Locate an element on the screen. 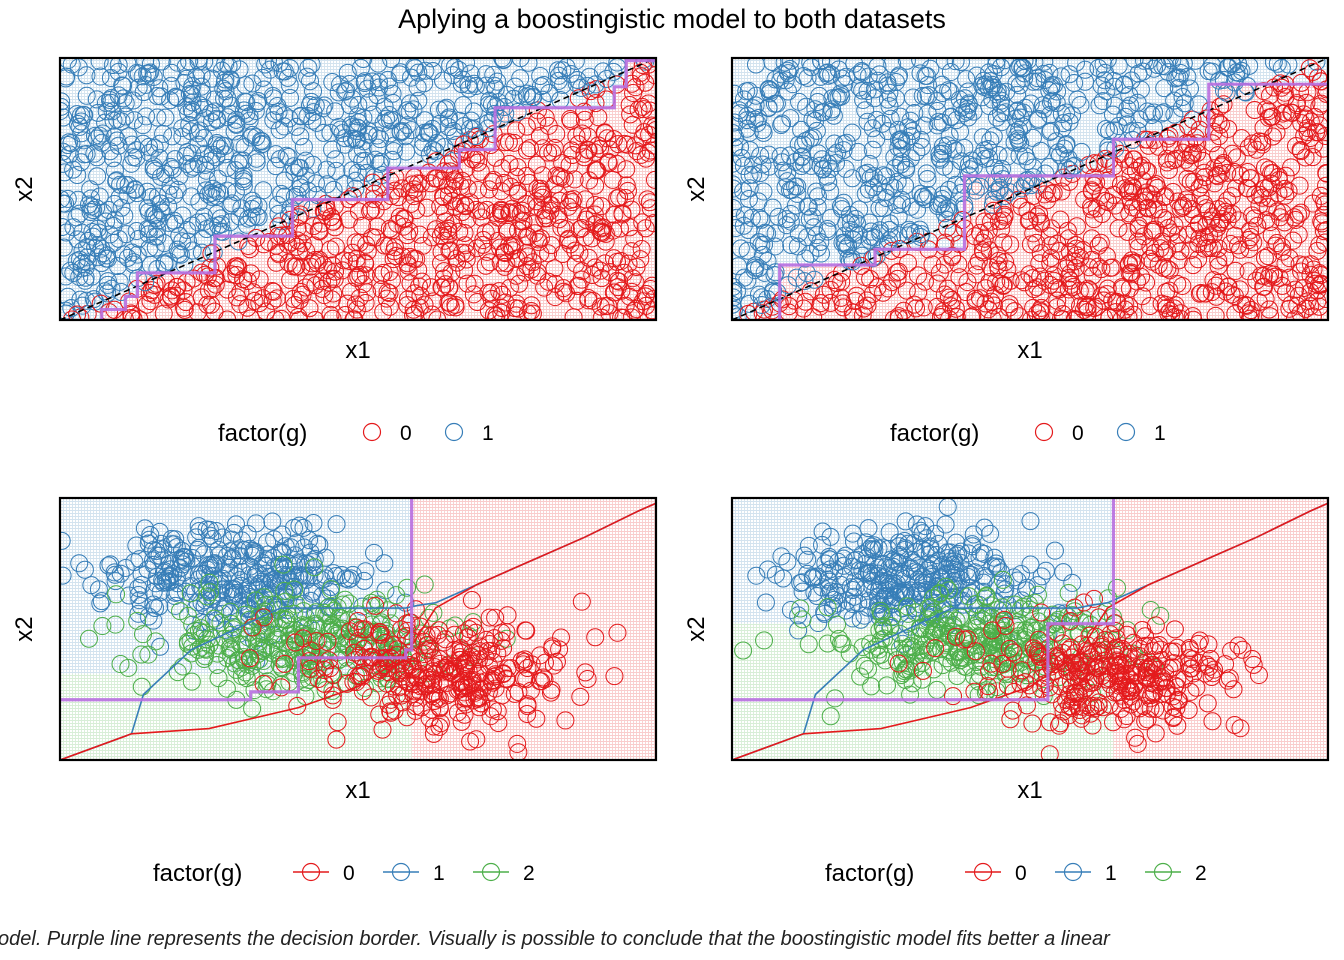 This screenshot has width=1344, height=960. panel-frame is located at coordinates (358, 629).